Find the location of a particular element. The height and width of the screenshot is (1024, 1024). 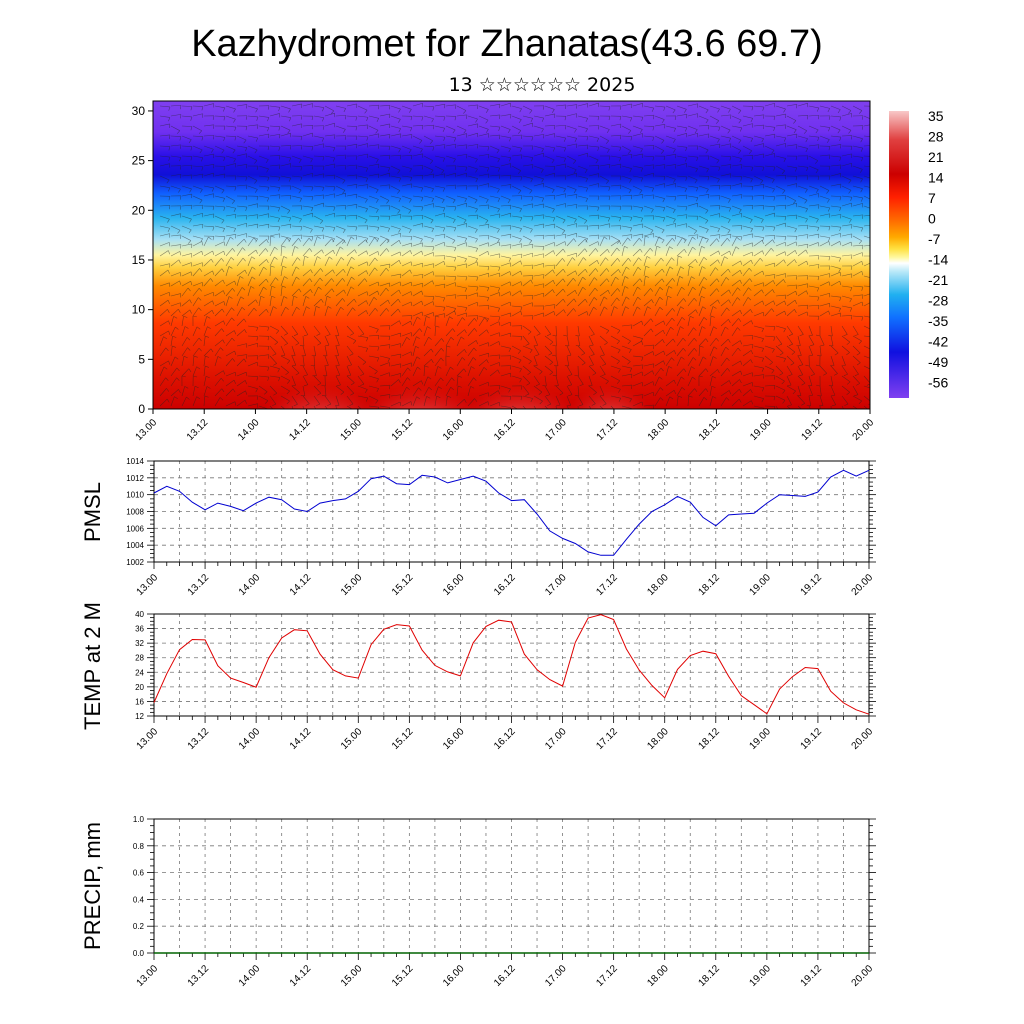

hot-blobs is located at coordinates (457, 379).